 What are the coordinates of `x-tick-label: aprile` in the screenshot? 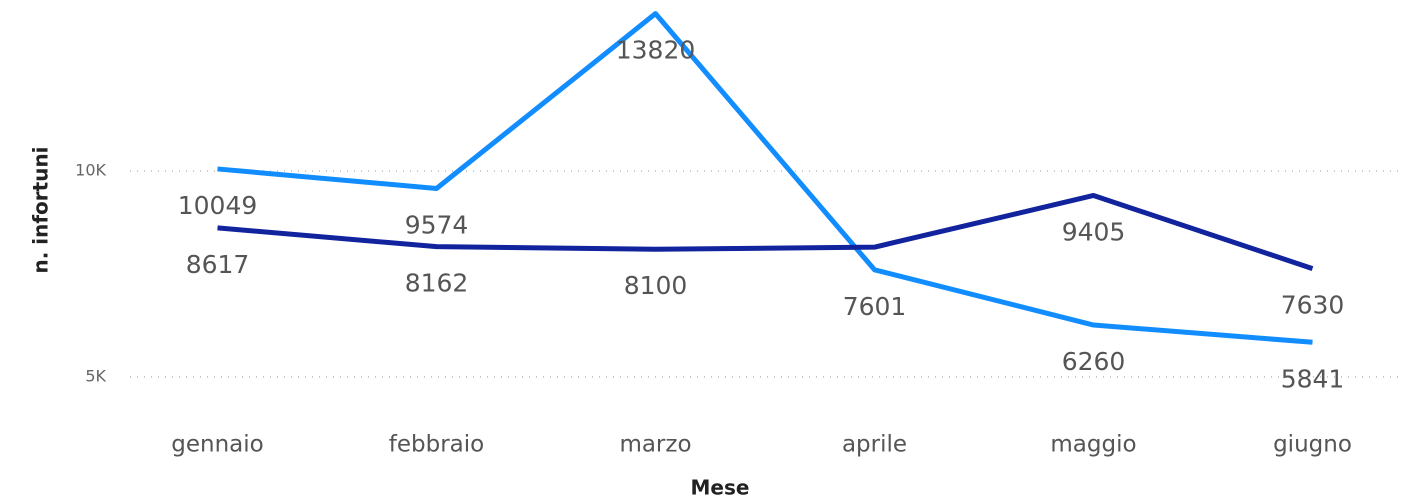 It's located at (874, 445).